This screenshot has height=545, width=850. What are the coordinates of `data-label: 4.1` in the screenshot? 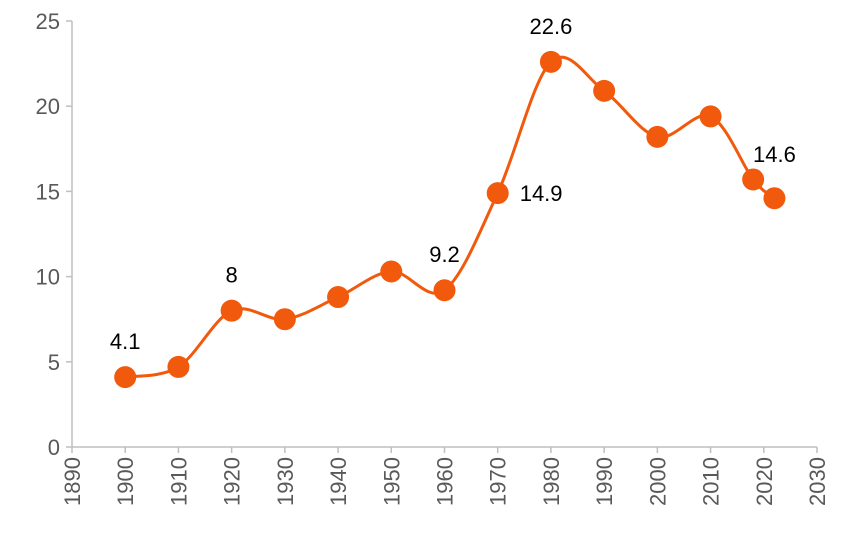 It's located at (125, 341).